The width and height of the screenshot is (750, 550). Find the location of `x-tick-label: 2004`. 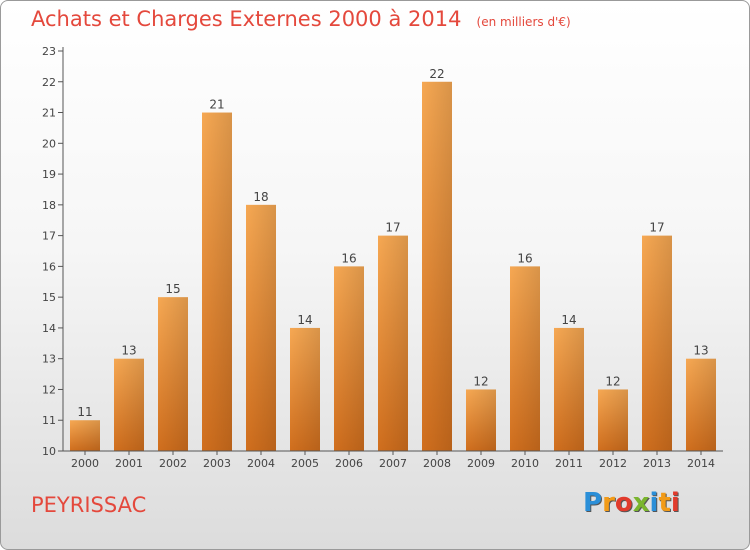

x-tick-label: 2004 is located at coordinates (261, 463).